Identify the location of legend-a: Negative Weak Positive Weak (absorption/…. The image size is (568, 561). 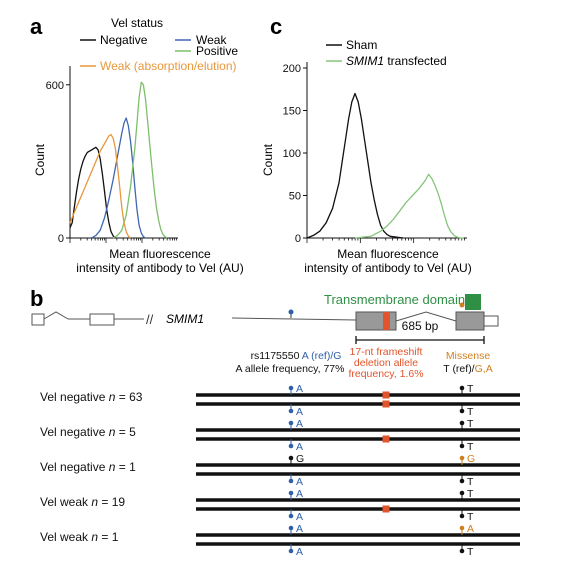
(159, 53).